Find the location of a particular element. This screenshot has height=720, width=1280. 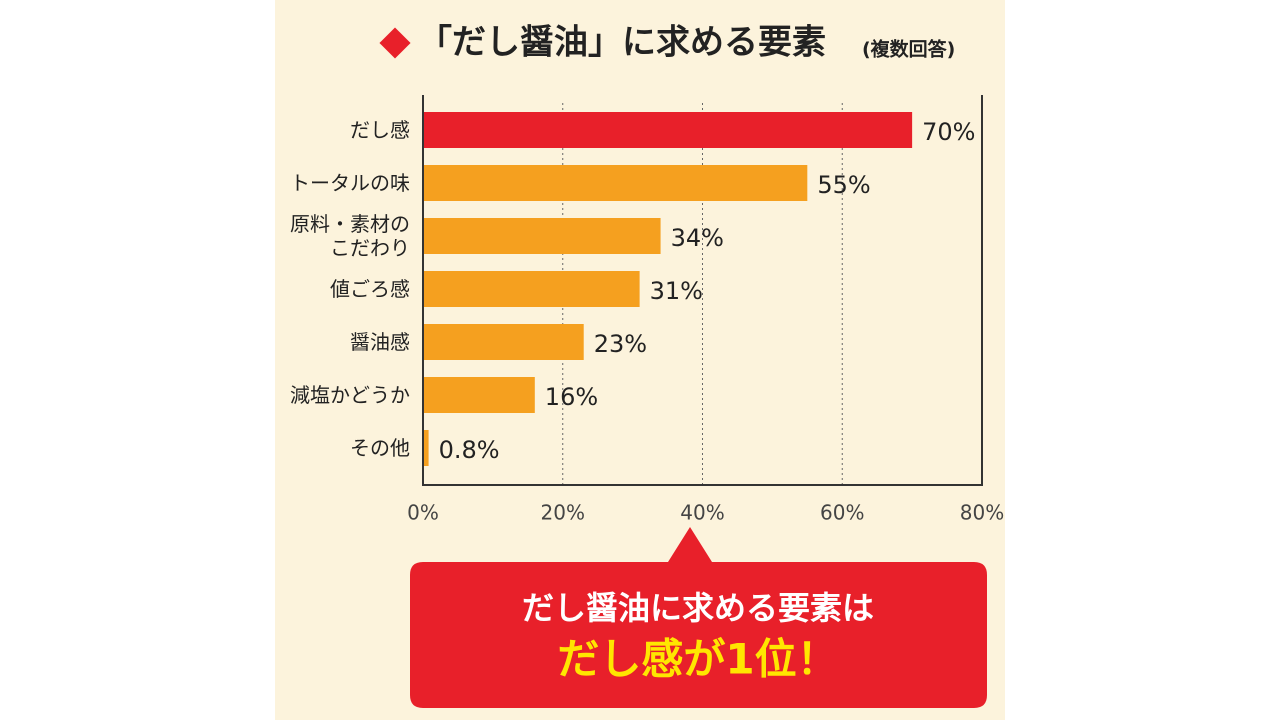

callout-line1: だし醤油に求める要素は is located at coordinates (698, 608).